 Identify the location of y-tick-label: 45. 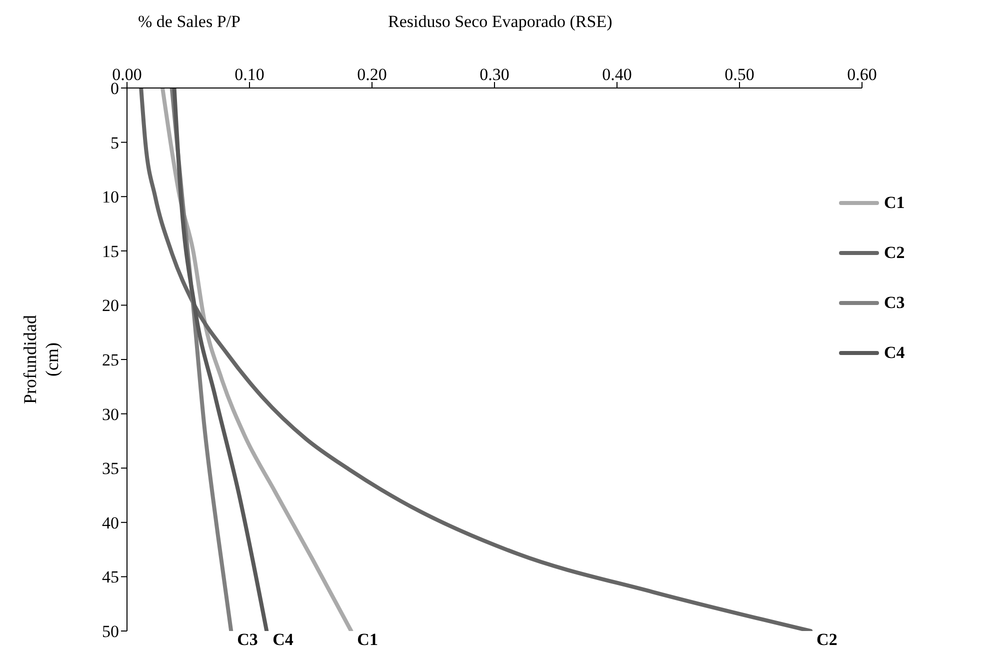
(110, 577).